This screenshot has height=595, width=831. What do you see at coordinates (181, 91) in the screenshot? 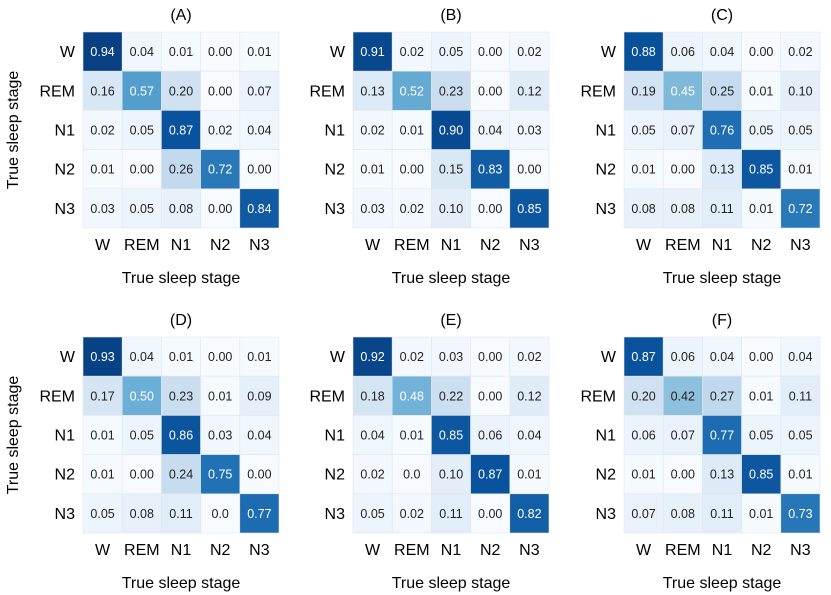
I see `cell-value-label: 0.20` at bounding box center [181, 91].